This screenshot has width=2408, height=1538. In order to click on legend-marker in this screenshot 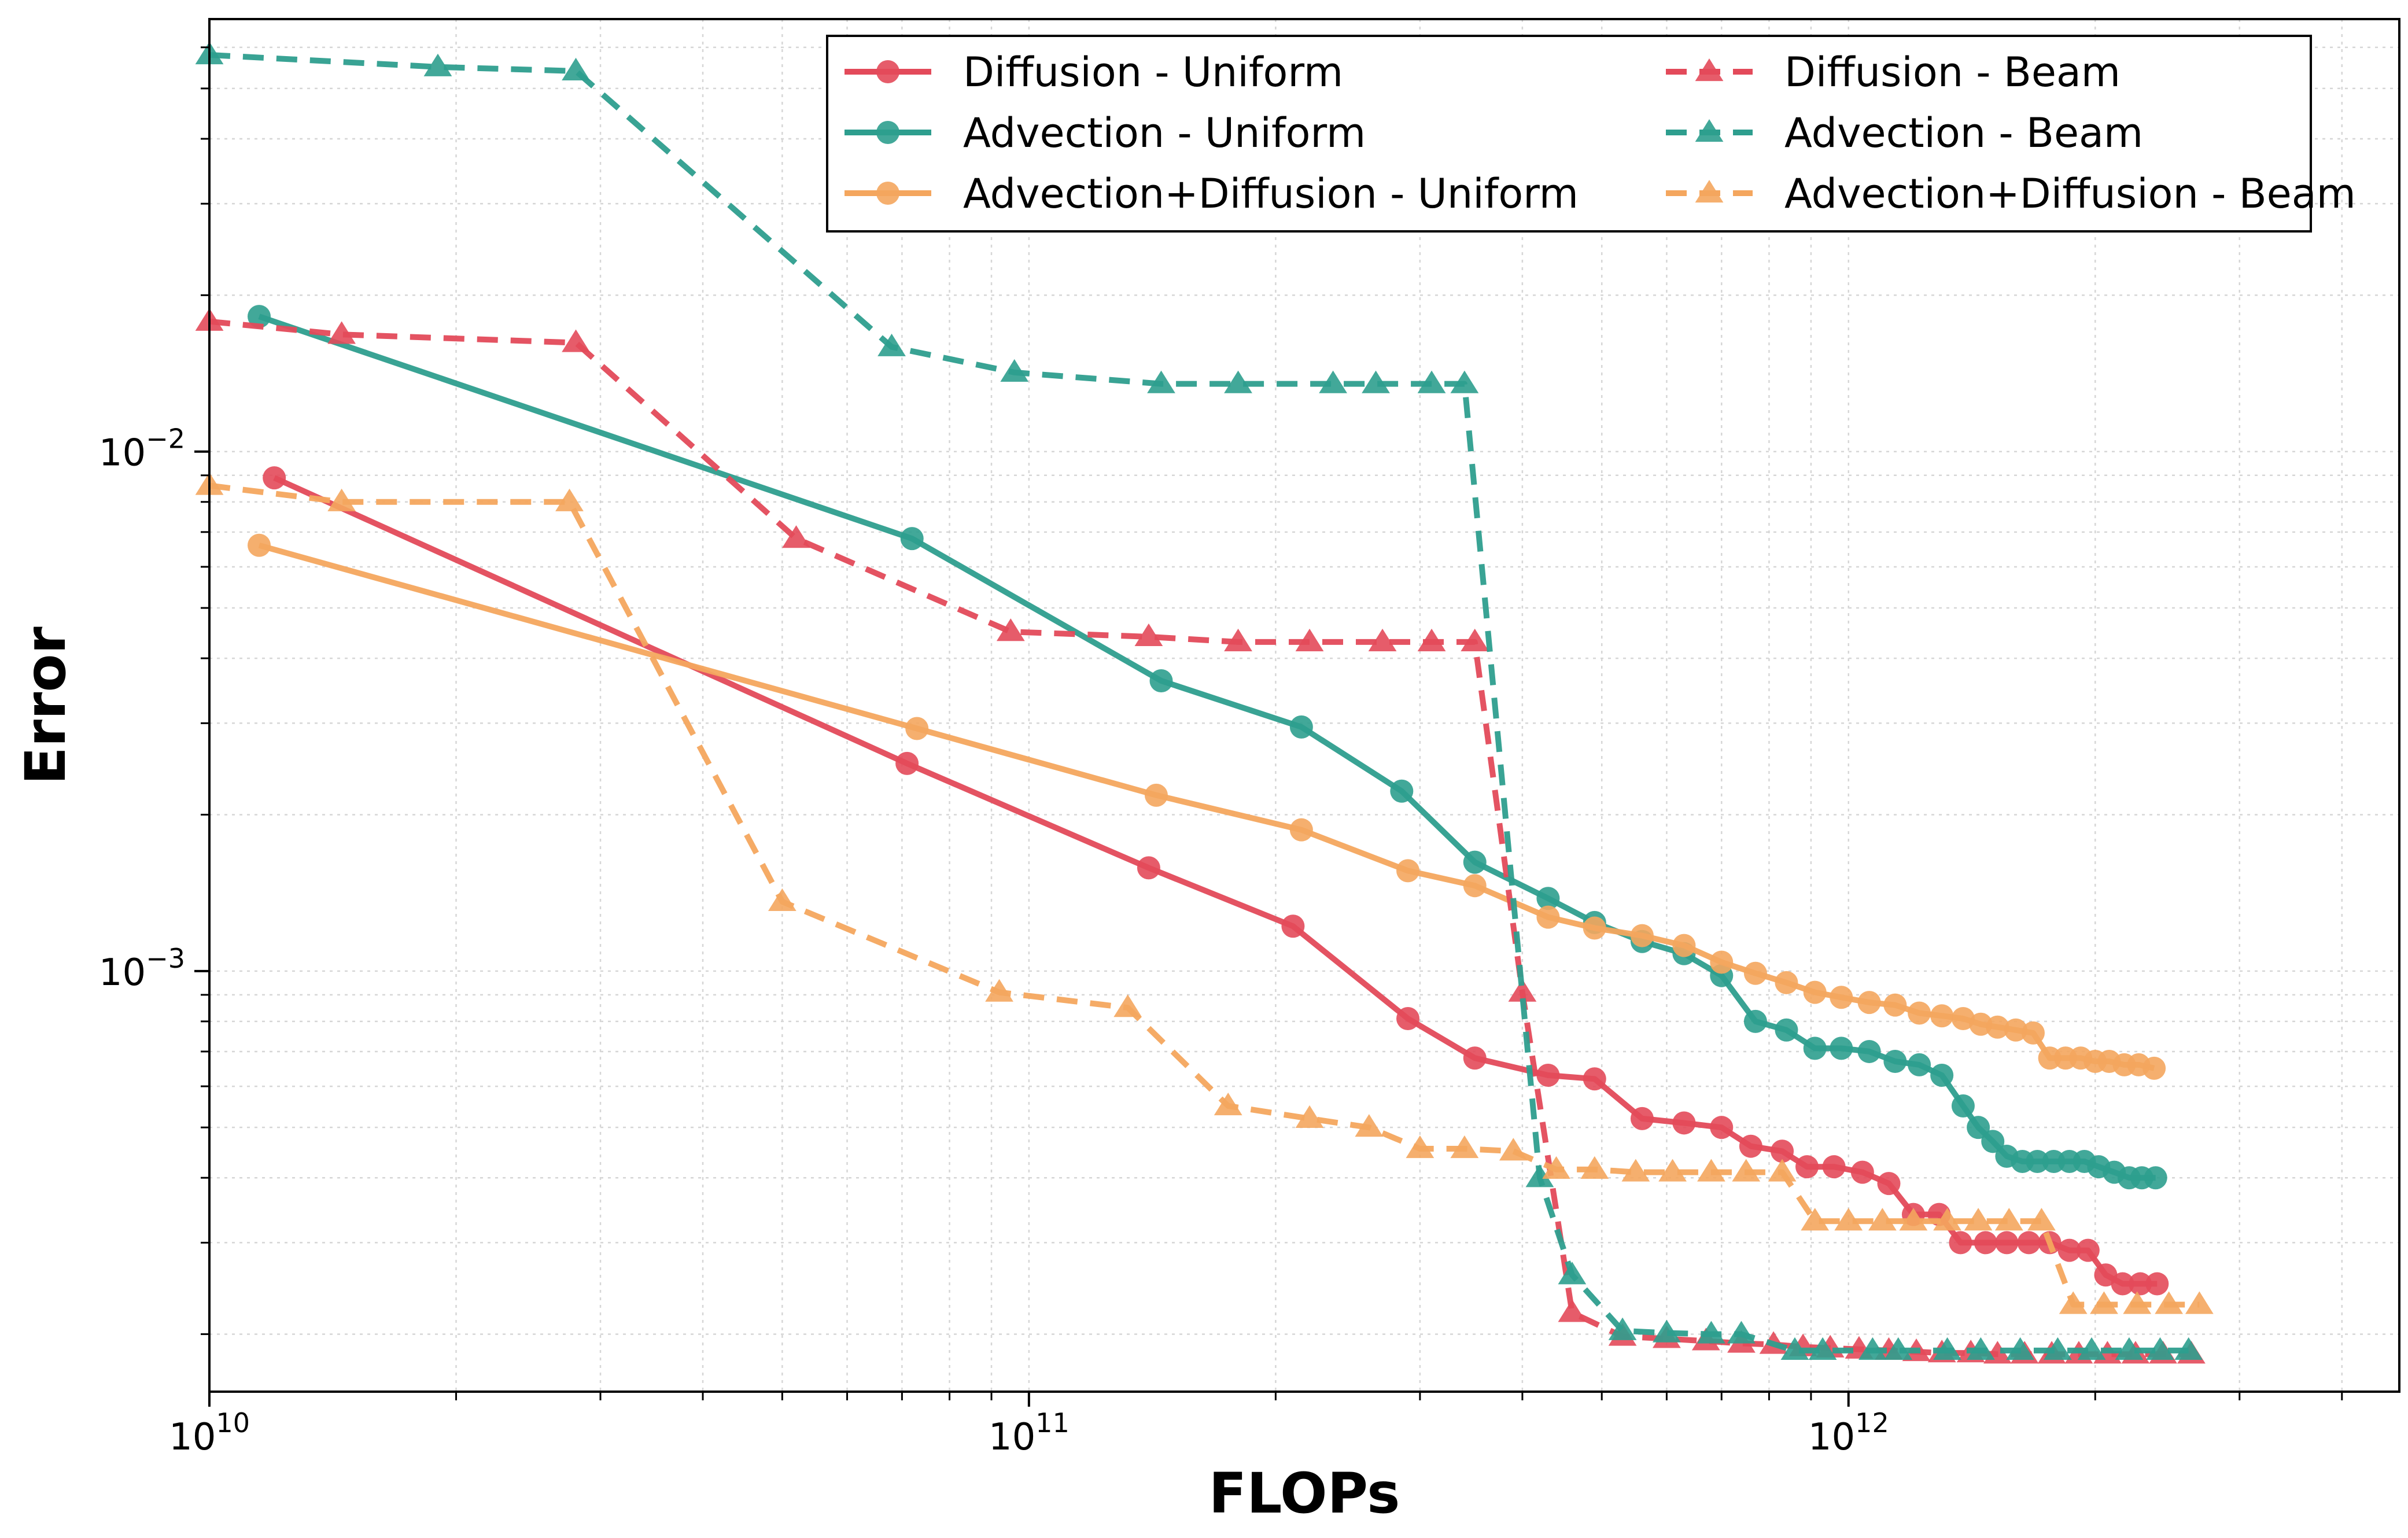, I will do `click(1709, 130)`.